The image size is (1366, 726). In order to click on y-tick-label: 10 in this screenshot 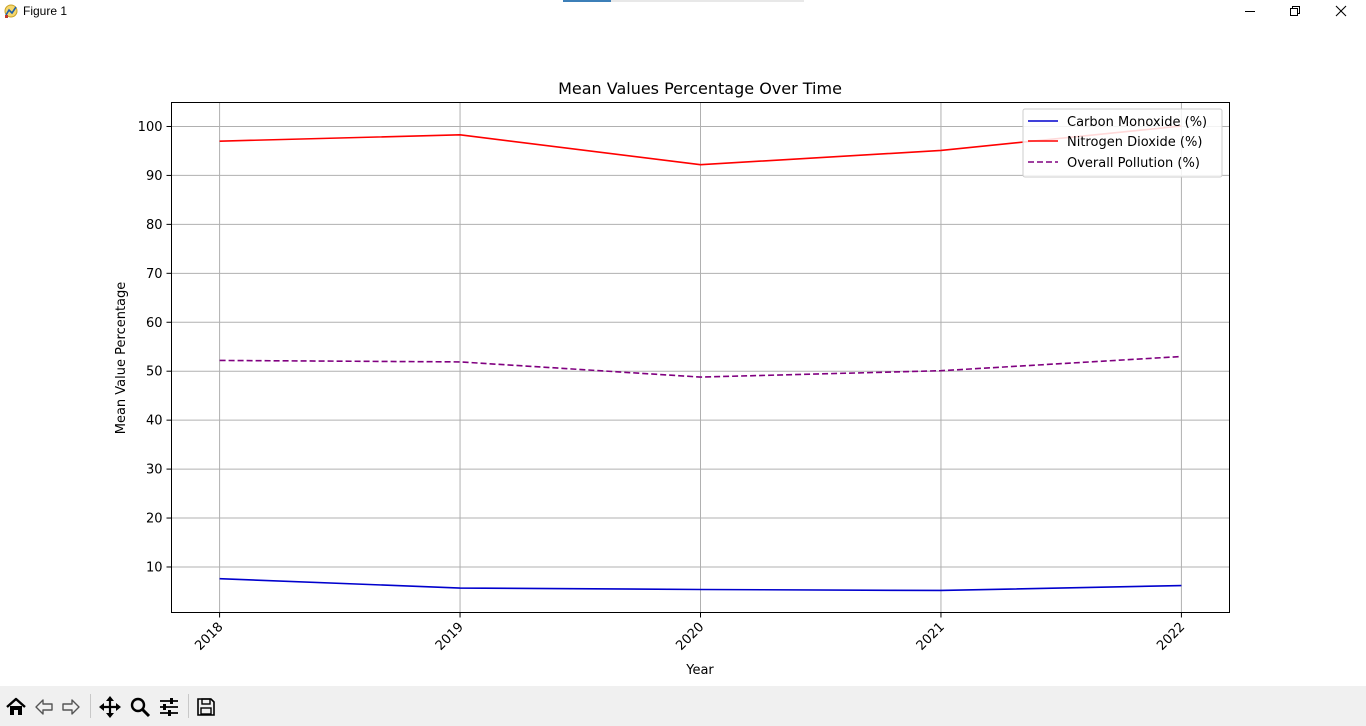, I will do `click(154, 567)`.